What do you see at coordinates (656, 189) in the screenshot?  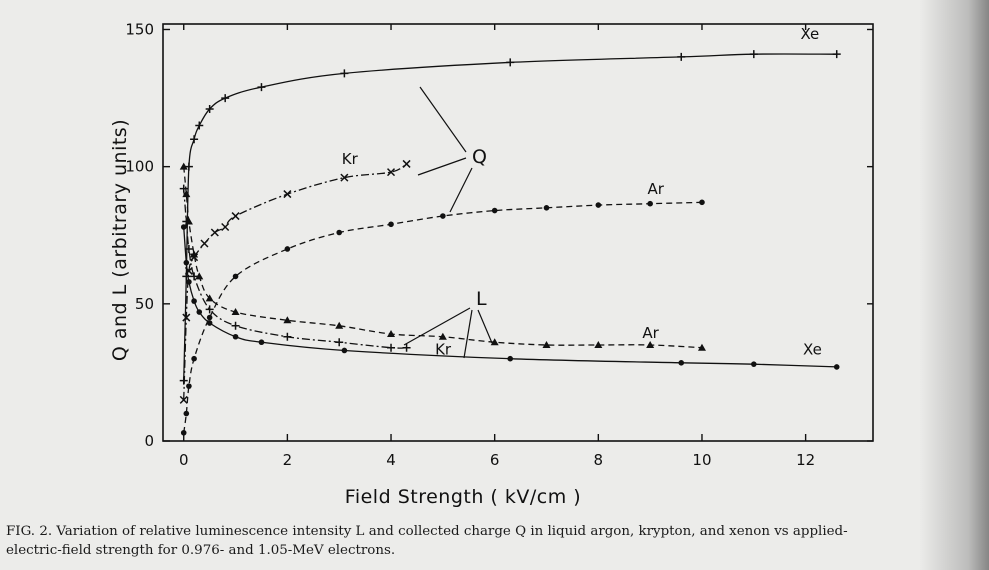 I see `series-label-q-ar: Ar` at bounding box center [656, 189].